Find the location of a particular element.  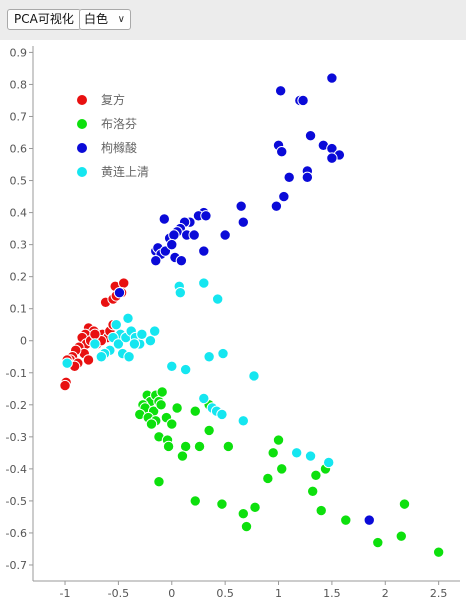

y-tick-label: -0.7 is located at coordinates (16, 565).